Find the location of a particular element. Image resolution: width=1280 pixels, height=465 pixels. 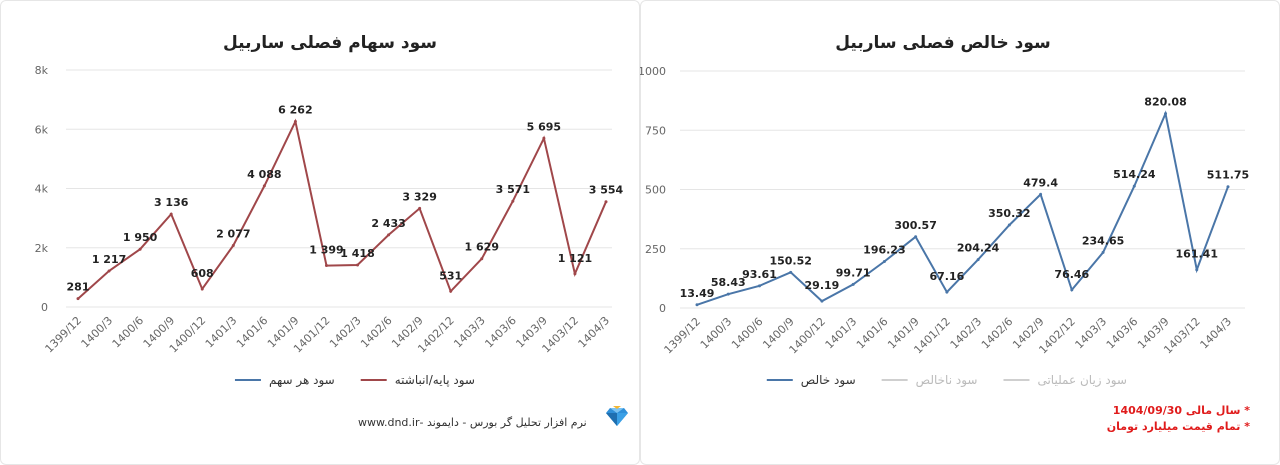

data-label: 2 077 is located at coordinates (233, 233).